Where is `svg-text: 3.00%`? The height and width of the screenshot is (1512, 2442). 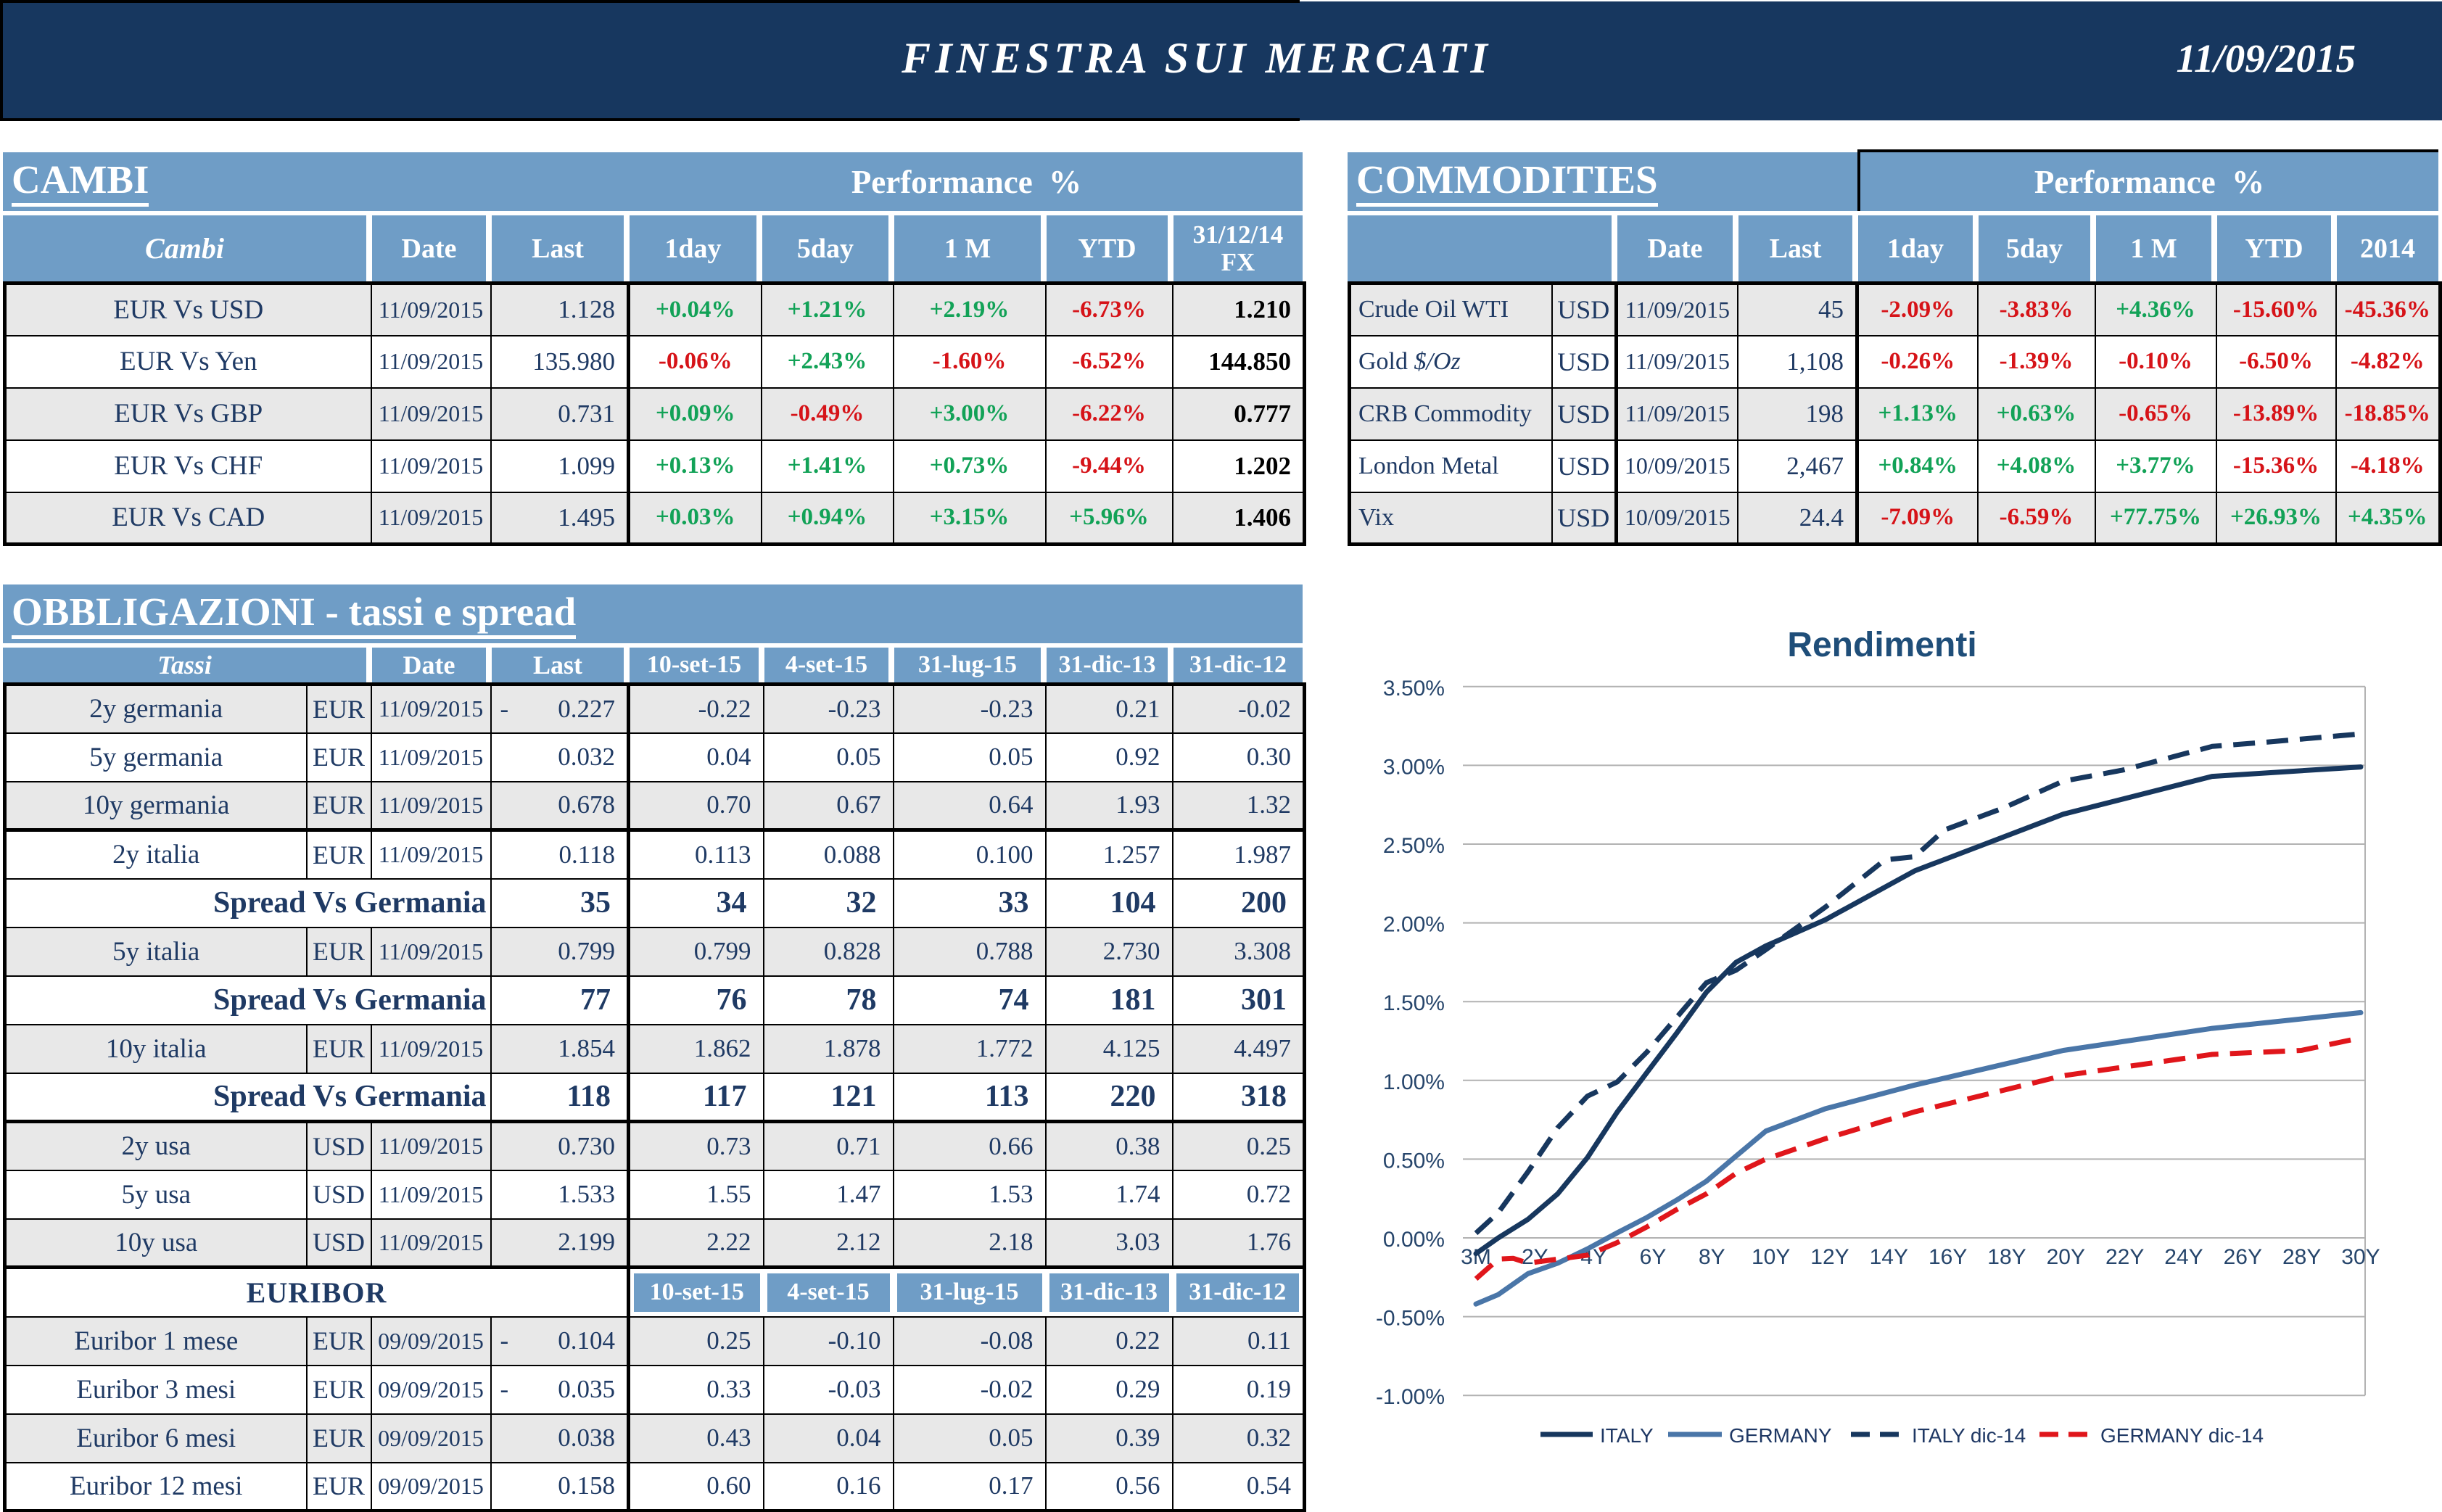 svg-text: 3.00% is located at coordinates (1414, 767).